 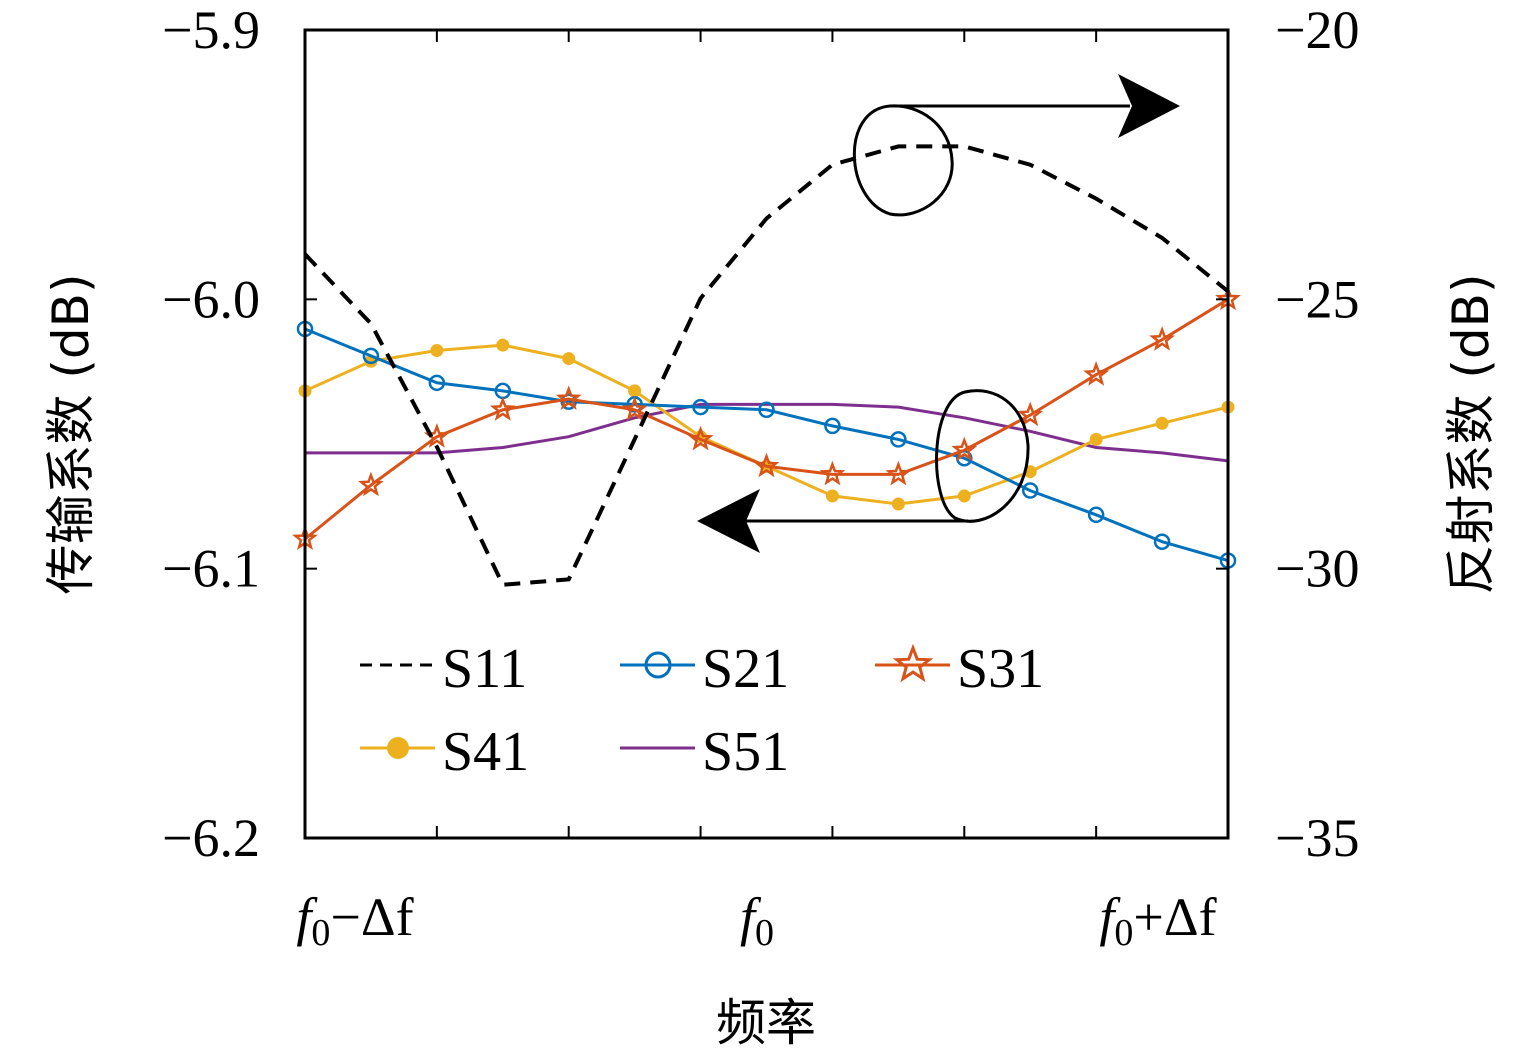 I want to click on left-y-tick-label: −5.9, so click(x=211, y=30).